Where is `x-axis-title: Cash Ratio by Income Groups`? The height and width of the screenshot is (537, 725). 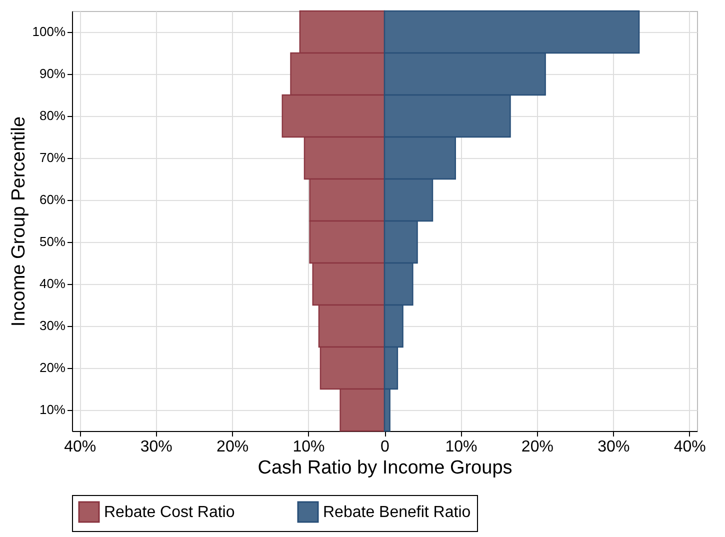 x-axis-title: Cash Ratio by Income Groups is located at coordinates (385, 468).